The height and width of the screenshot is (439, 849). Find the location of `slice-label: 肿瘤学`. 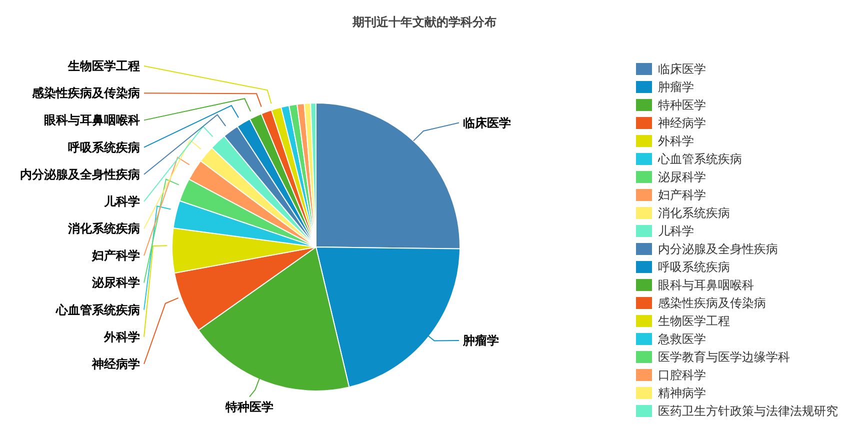

slice-label: 肿瘤学 is located at coordinates (480, 341).